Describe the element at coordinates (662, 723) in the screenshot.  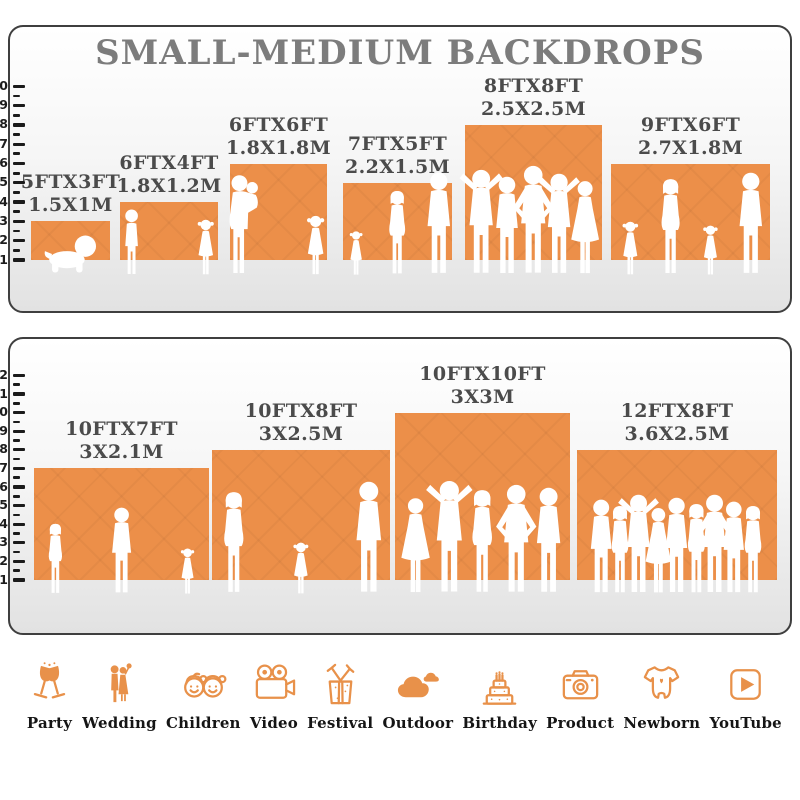
I see `category-label: Newborn` at that location.